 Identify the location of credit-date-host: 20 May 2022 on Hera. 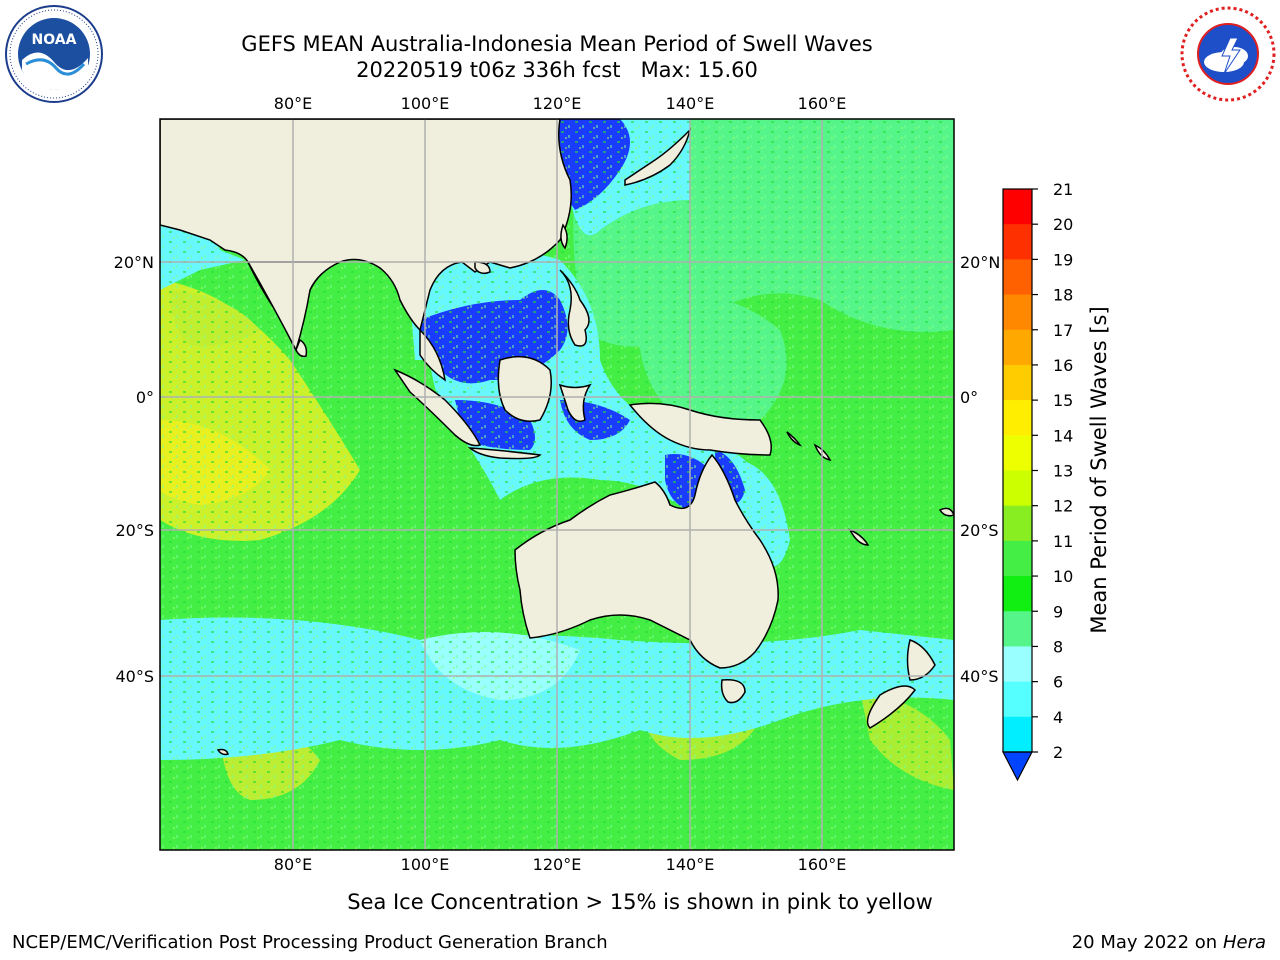
(1169, 942).